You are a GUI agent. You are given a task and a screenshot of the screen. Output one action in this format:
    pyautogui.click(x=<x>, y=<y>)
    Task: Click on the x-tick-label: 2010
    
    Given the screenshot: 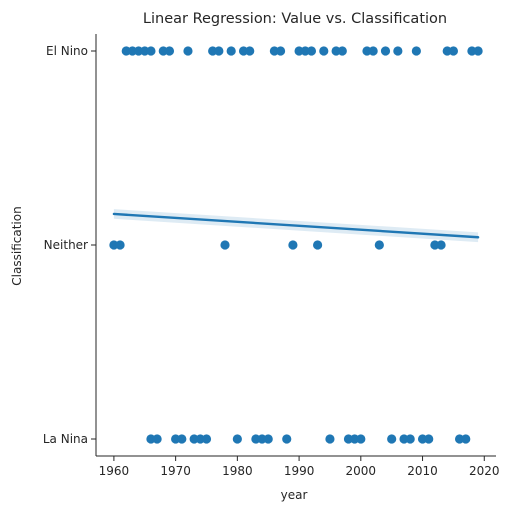 What is the action you would take?
    pyautogui.click(x=422, y=471)
    